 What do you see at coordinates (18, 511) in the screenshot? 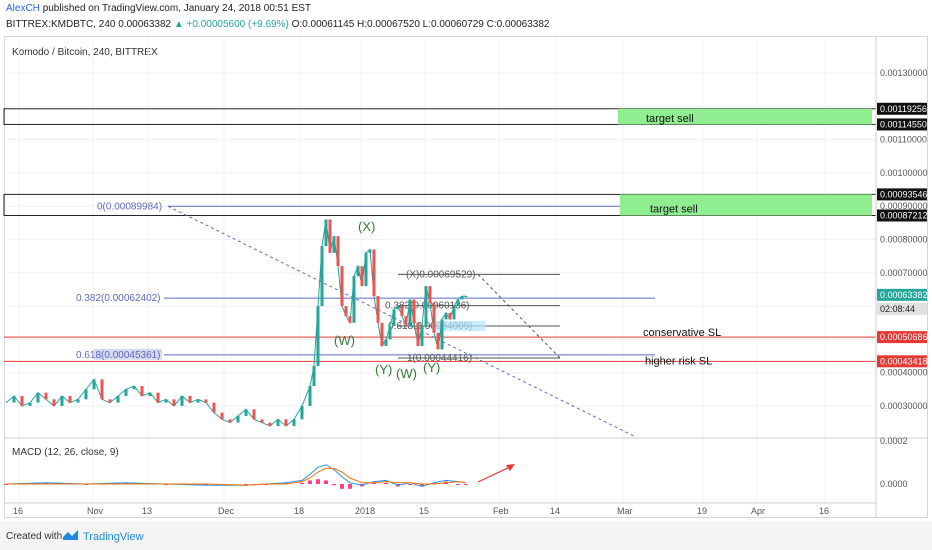
I see `time-tick-label: 16` at bounding box center [18, 511].